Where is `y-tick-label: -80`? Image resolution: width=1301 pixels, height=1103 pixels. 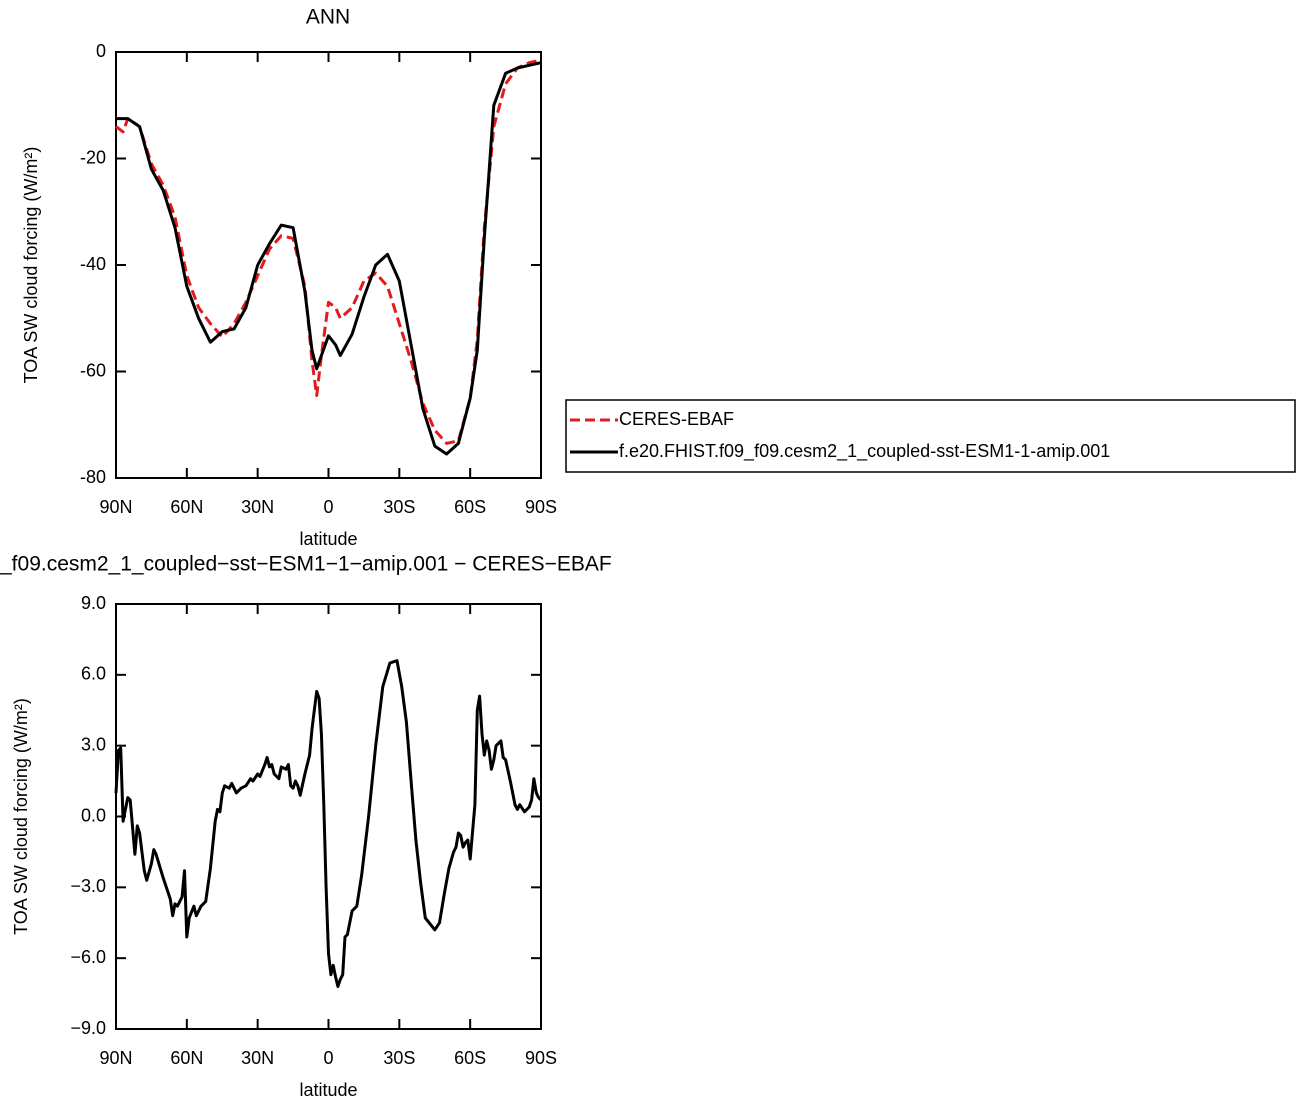 y-tick-label: -80 is located at coordinates (93, 477).